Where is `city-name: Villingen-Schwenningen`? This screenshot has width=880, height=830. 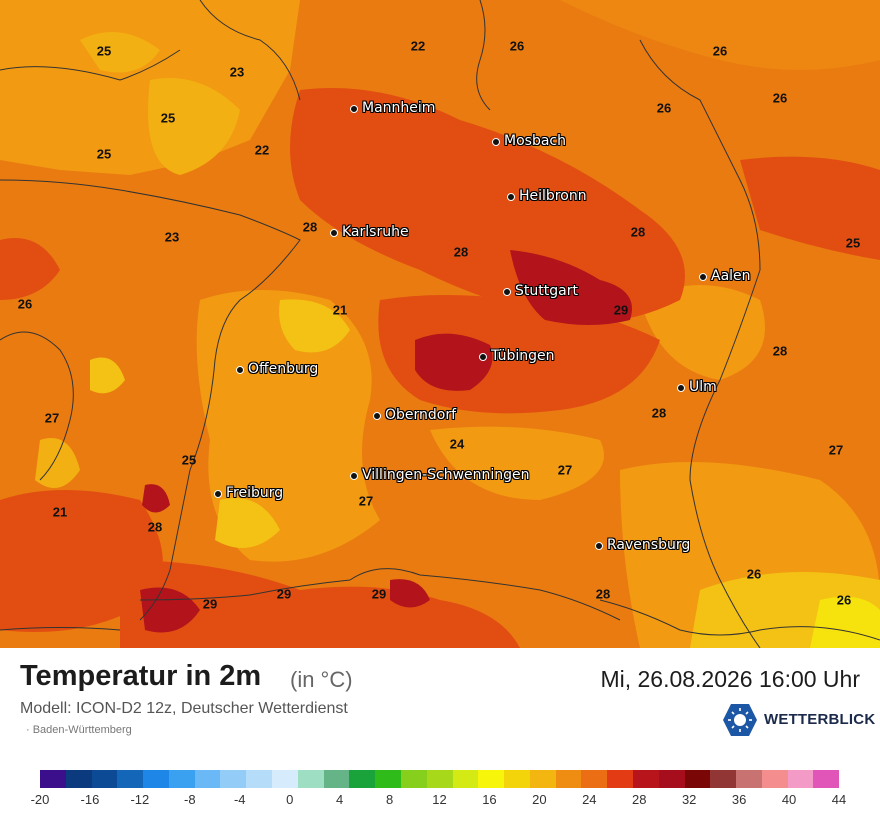
city-name: Villingen-Schwenningen is located at coordinates (446, 475).